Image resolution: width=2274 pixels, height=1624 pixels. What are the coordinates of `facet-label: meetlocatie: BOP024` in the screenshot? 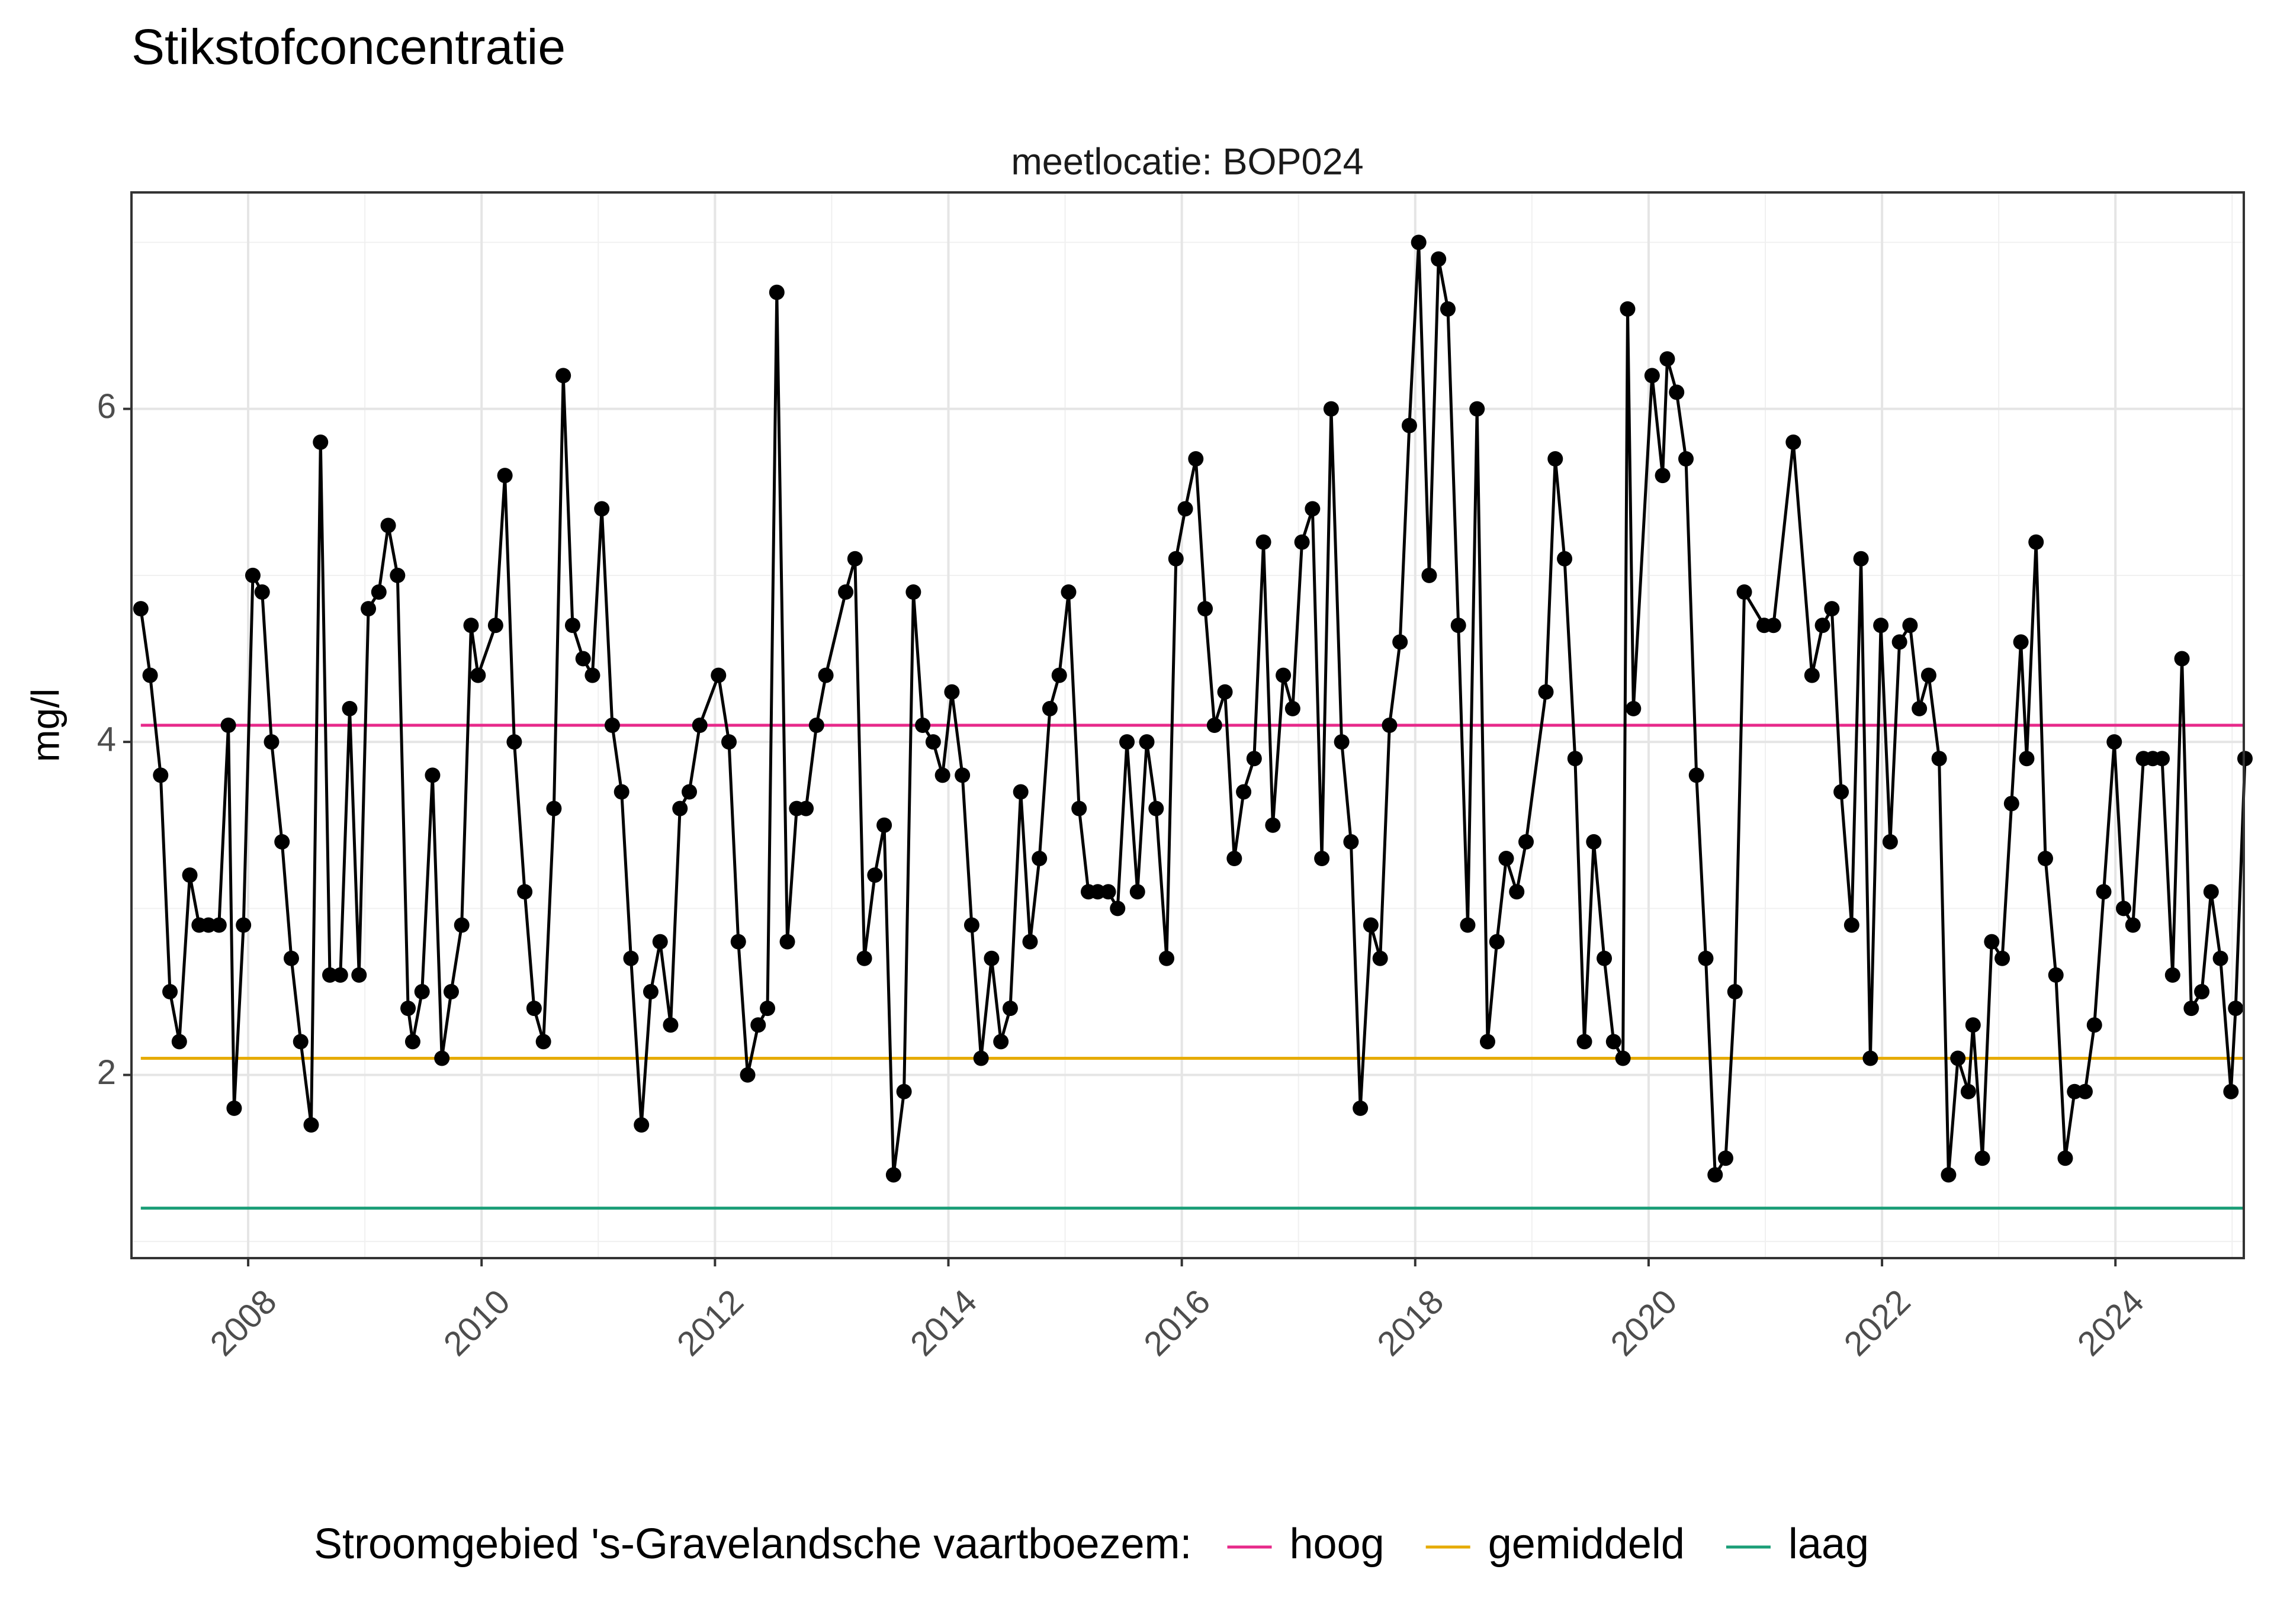 It's located at (1187, 162).